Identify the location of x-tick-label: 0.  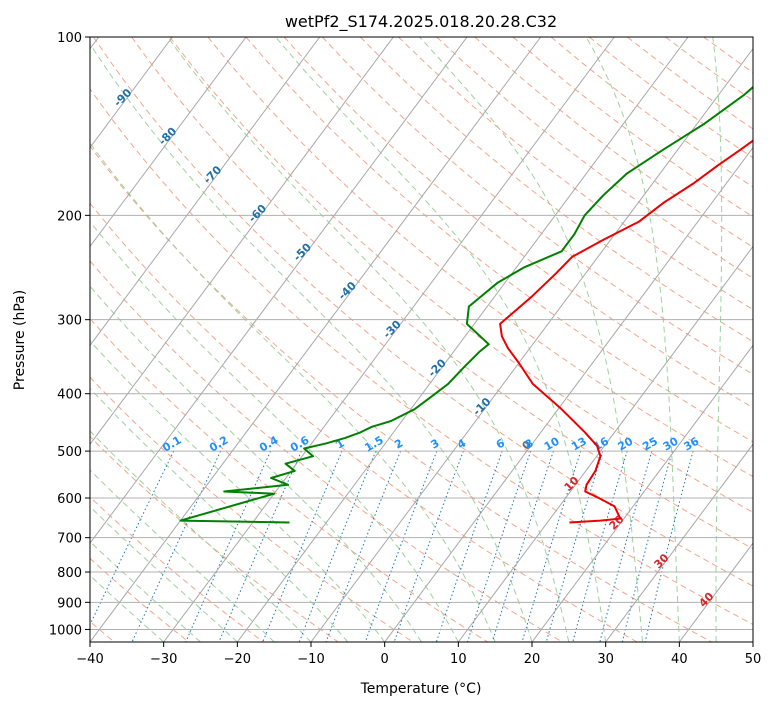
(385, 659).